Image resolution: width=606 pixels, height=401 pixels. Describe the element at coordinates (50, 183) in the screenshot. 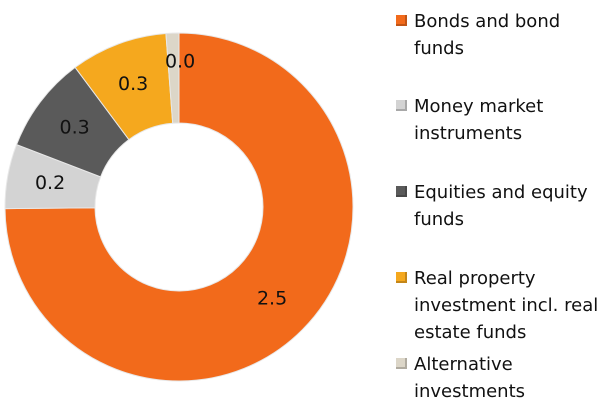

I see `data-label: 0.2` at that location.